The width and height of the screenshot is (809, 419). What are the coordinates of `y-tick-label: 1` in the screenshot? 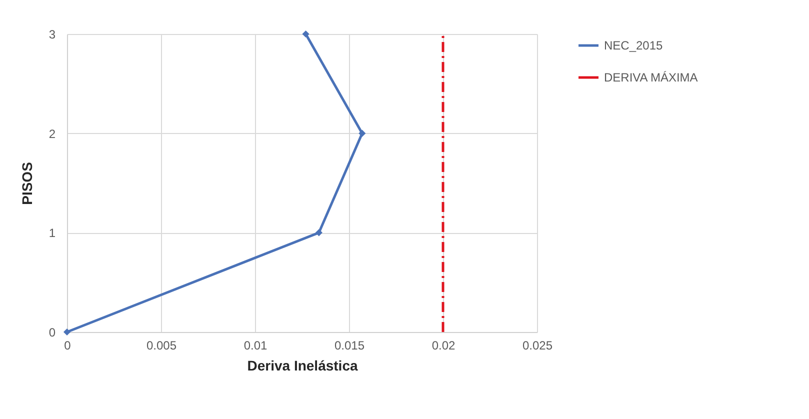 It's located at (52, 233).